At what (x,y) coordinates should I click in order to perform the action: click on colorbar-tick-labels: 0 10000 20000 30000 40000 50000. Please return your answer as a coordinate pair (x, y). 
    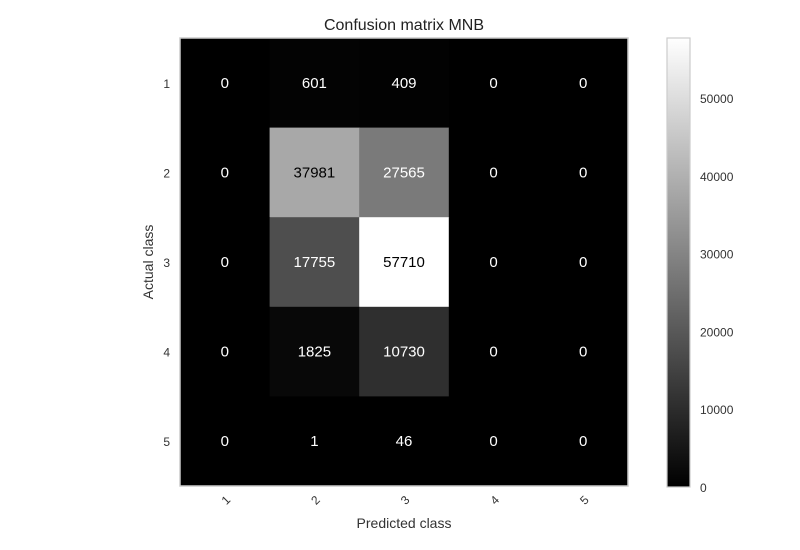
    Looking at the image, I should click on (717, 293).